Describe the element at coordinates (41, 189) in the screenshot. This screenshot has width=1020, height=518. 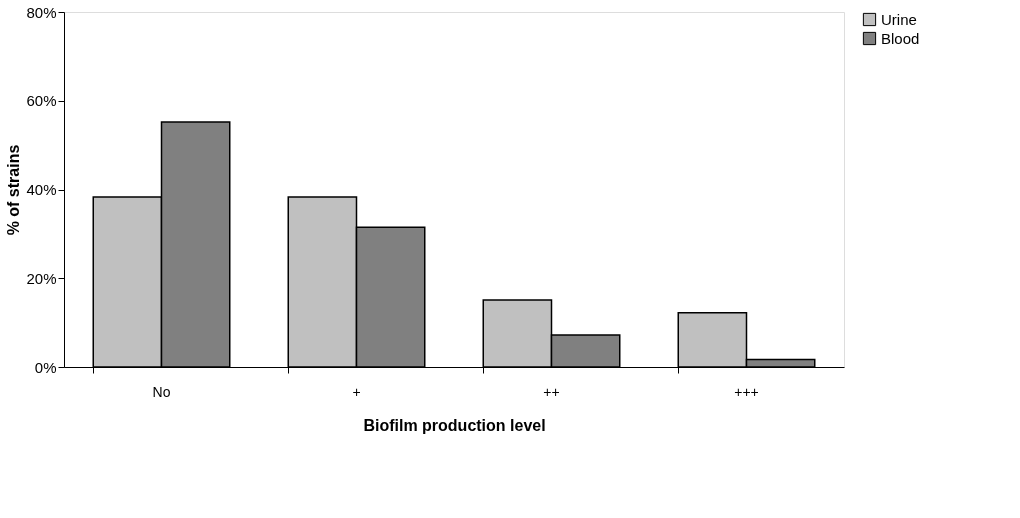
I see `y-tick-label: 40%` at that location.